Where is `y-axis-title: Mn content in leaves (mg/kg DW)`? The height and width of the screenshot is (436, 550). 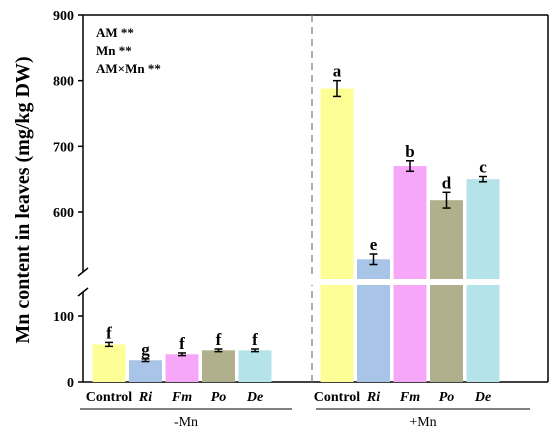
y-axis-title: Mn content in leaves (mg/kg DW) is located at coordinates (23, 199).